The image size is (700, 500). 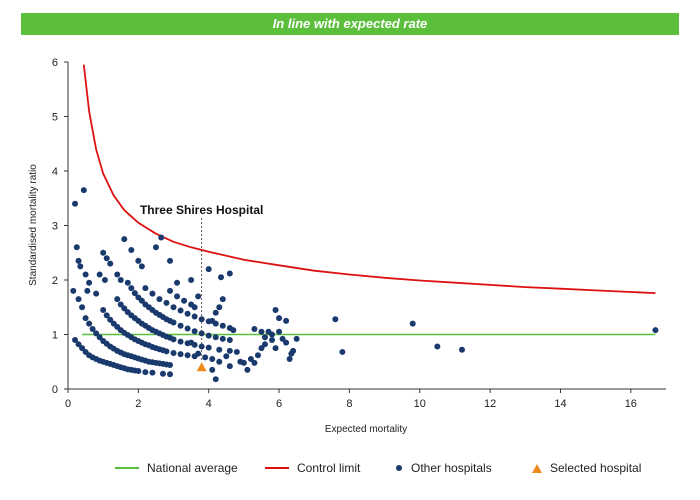 What do you see at coordinates (33, 225) in the screenshot?
I see `y-axis-label: Standardised mortality ratio` at bounding box center [33, 225].